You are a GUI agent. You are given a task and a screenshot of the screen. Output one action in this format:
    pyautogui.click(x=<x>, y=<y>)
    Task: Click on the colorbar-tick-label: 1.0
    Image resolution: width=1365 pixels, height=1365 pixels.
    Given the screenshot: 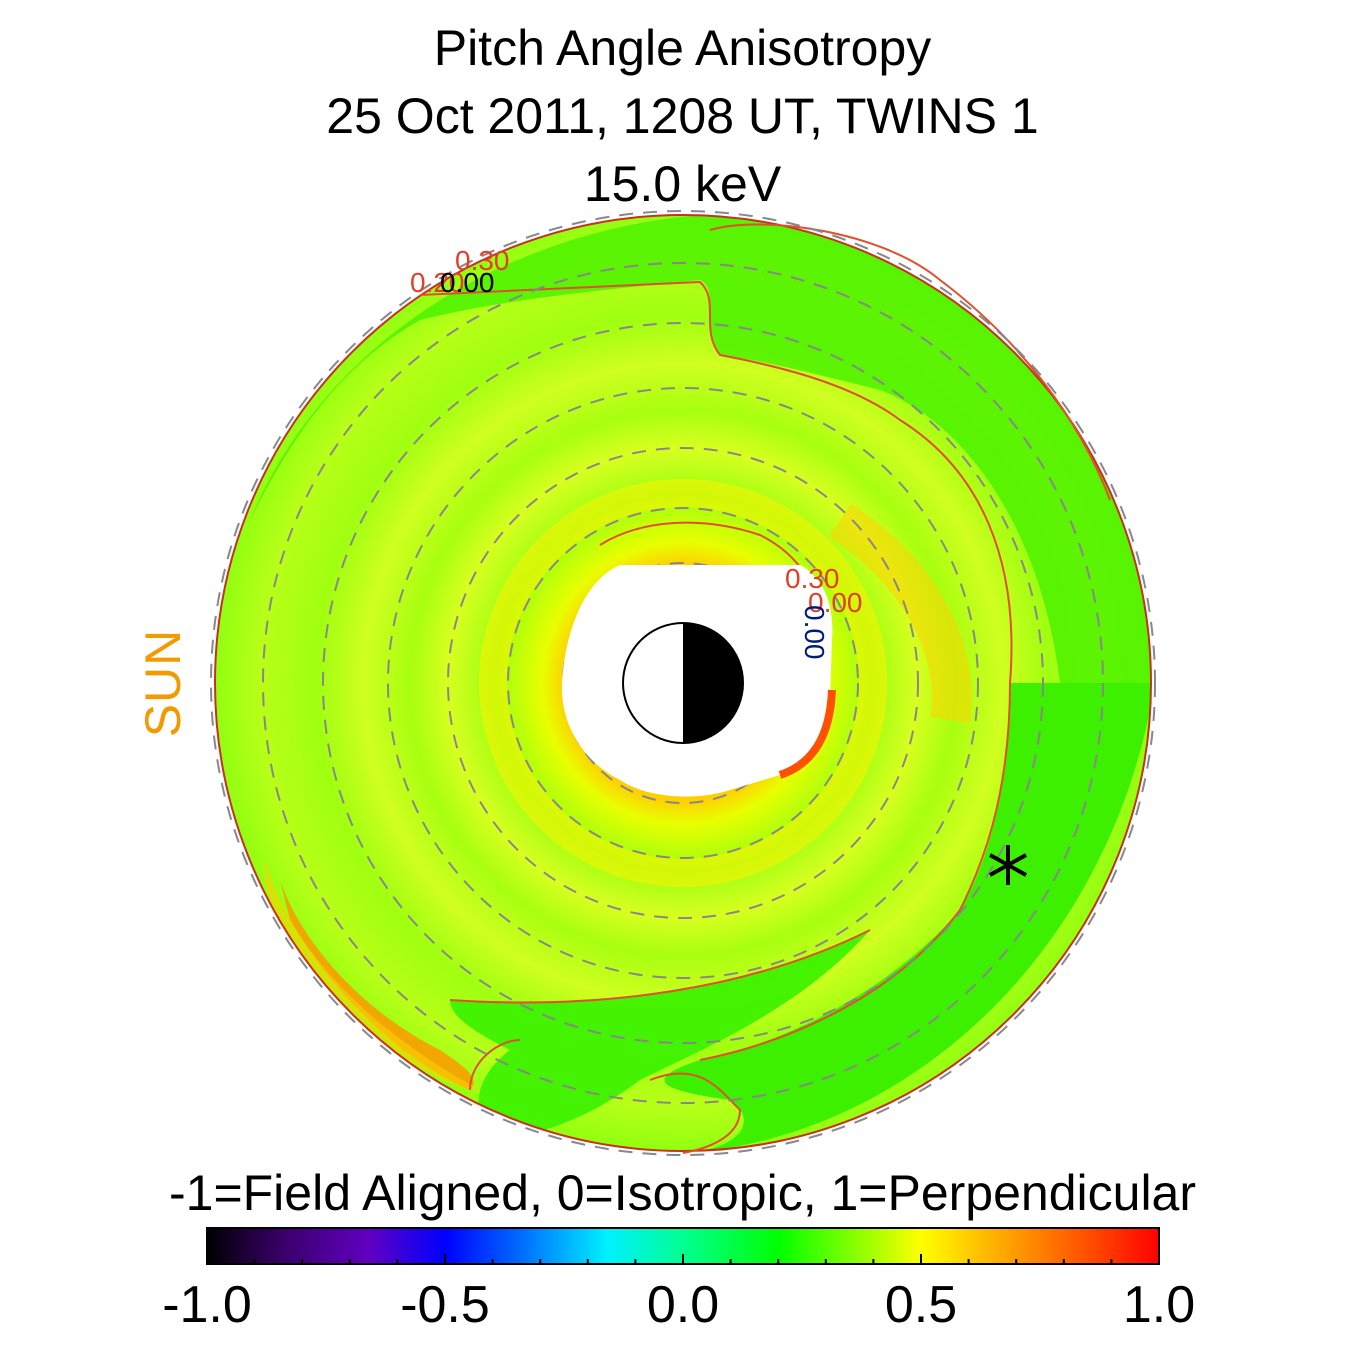 What is the action you would take?
    pyautogui.click(x=1159, y=1305)
    